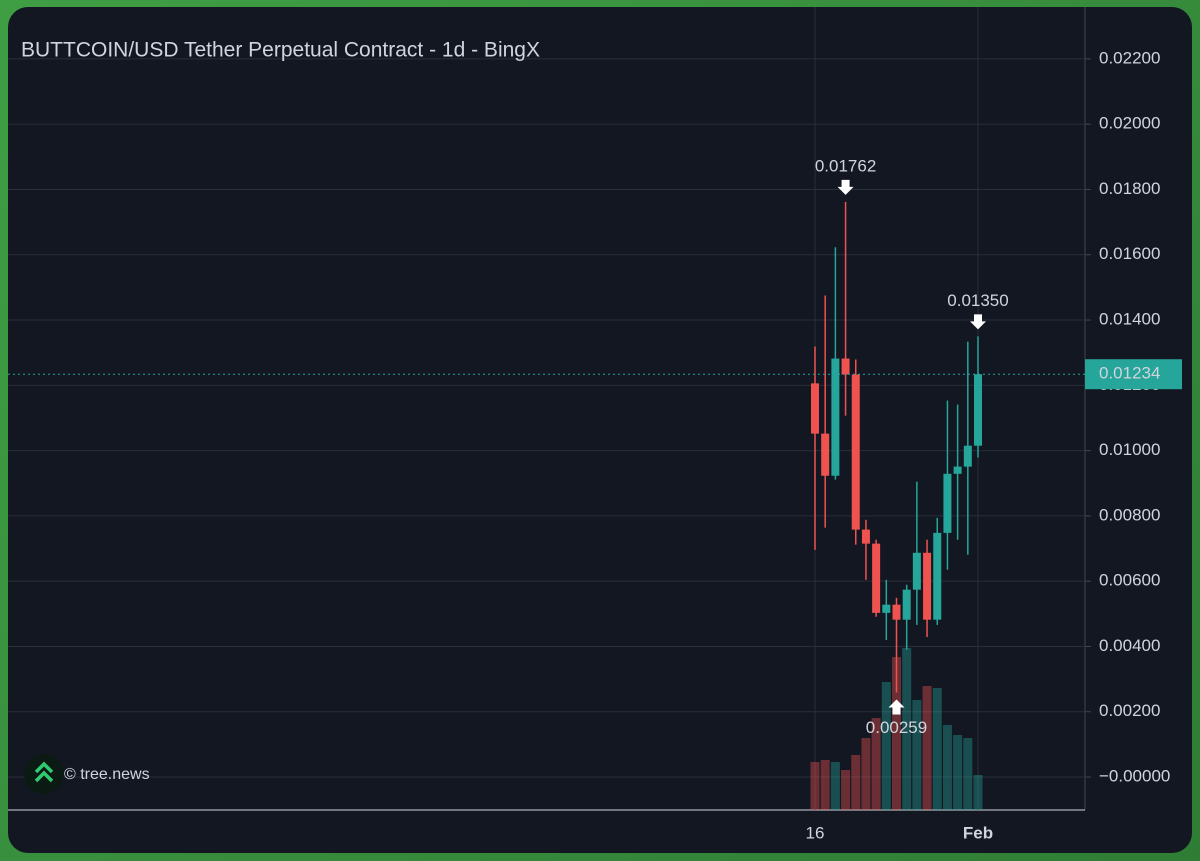 The height and width of the screenshot is (861, 1200). What do you see at coordinates (1129, 319) in the screenshot?
I see `y-tick-label: 0.01400` at bounding box center [1129, 319].